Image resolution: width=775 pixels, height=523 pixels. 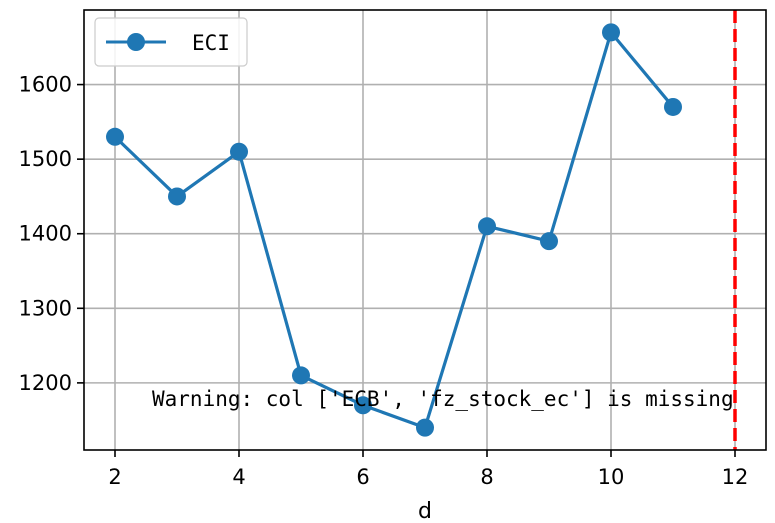 I want to click on legend-box, so click(x=171, y=42).